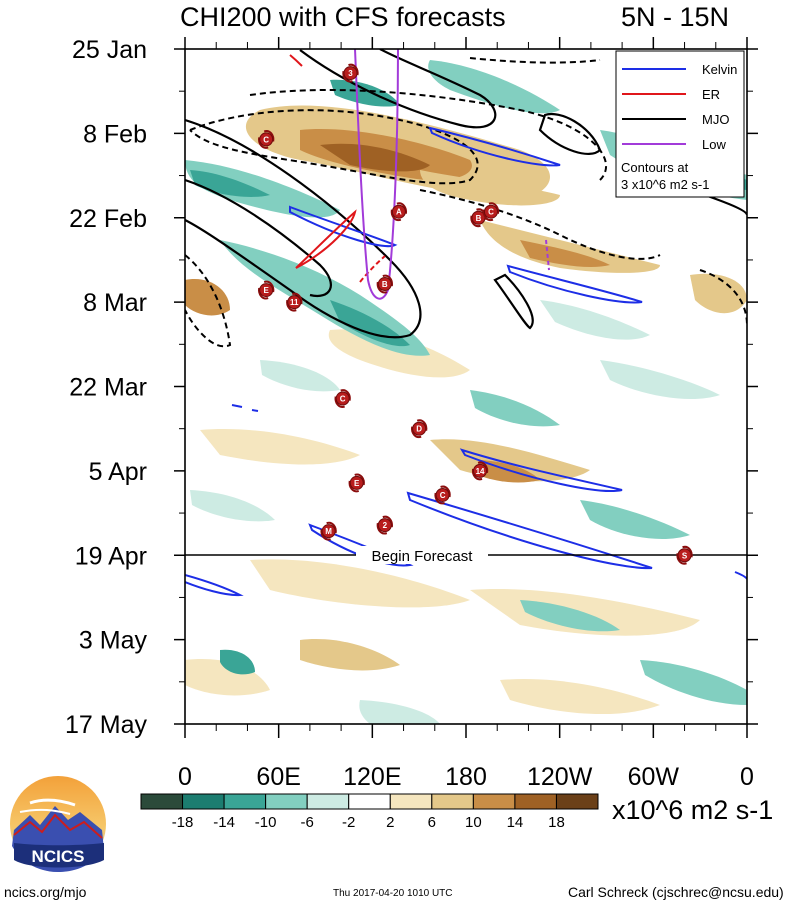 The width and height of the screenshot is (809, 907). What do you see at coordinates (422, 555) in the screenshot?
I see `forecast-label-bg` at bounding box center [422, 555].